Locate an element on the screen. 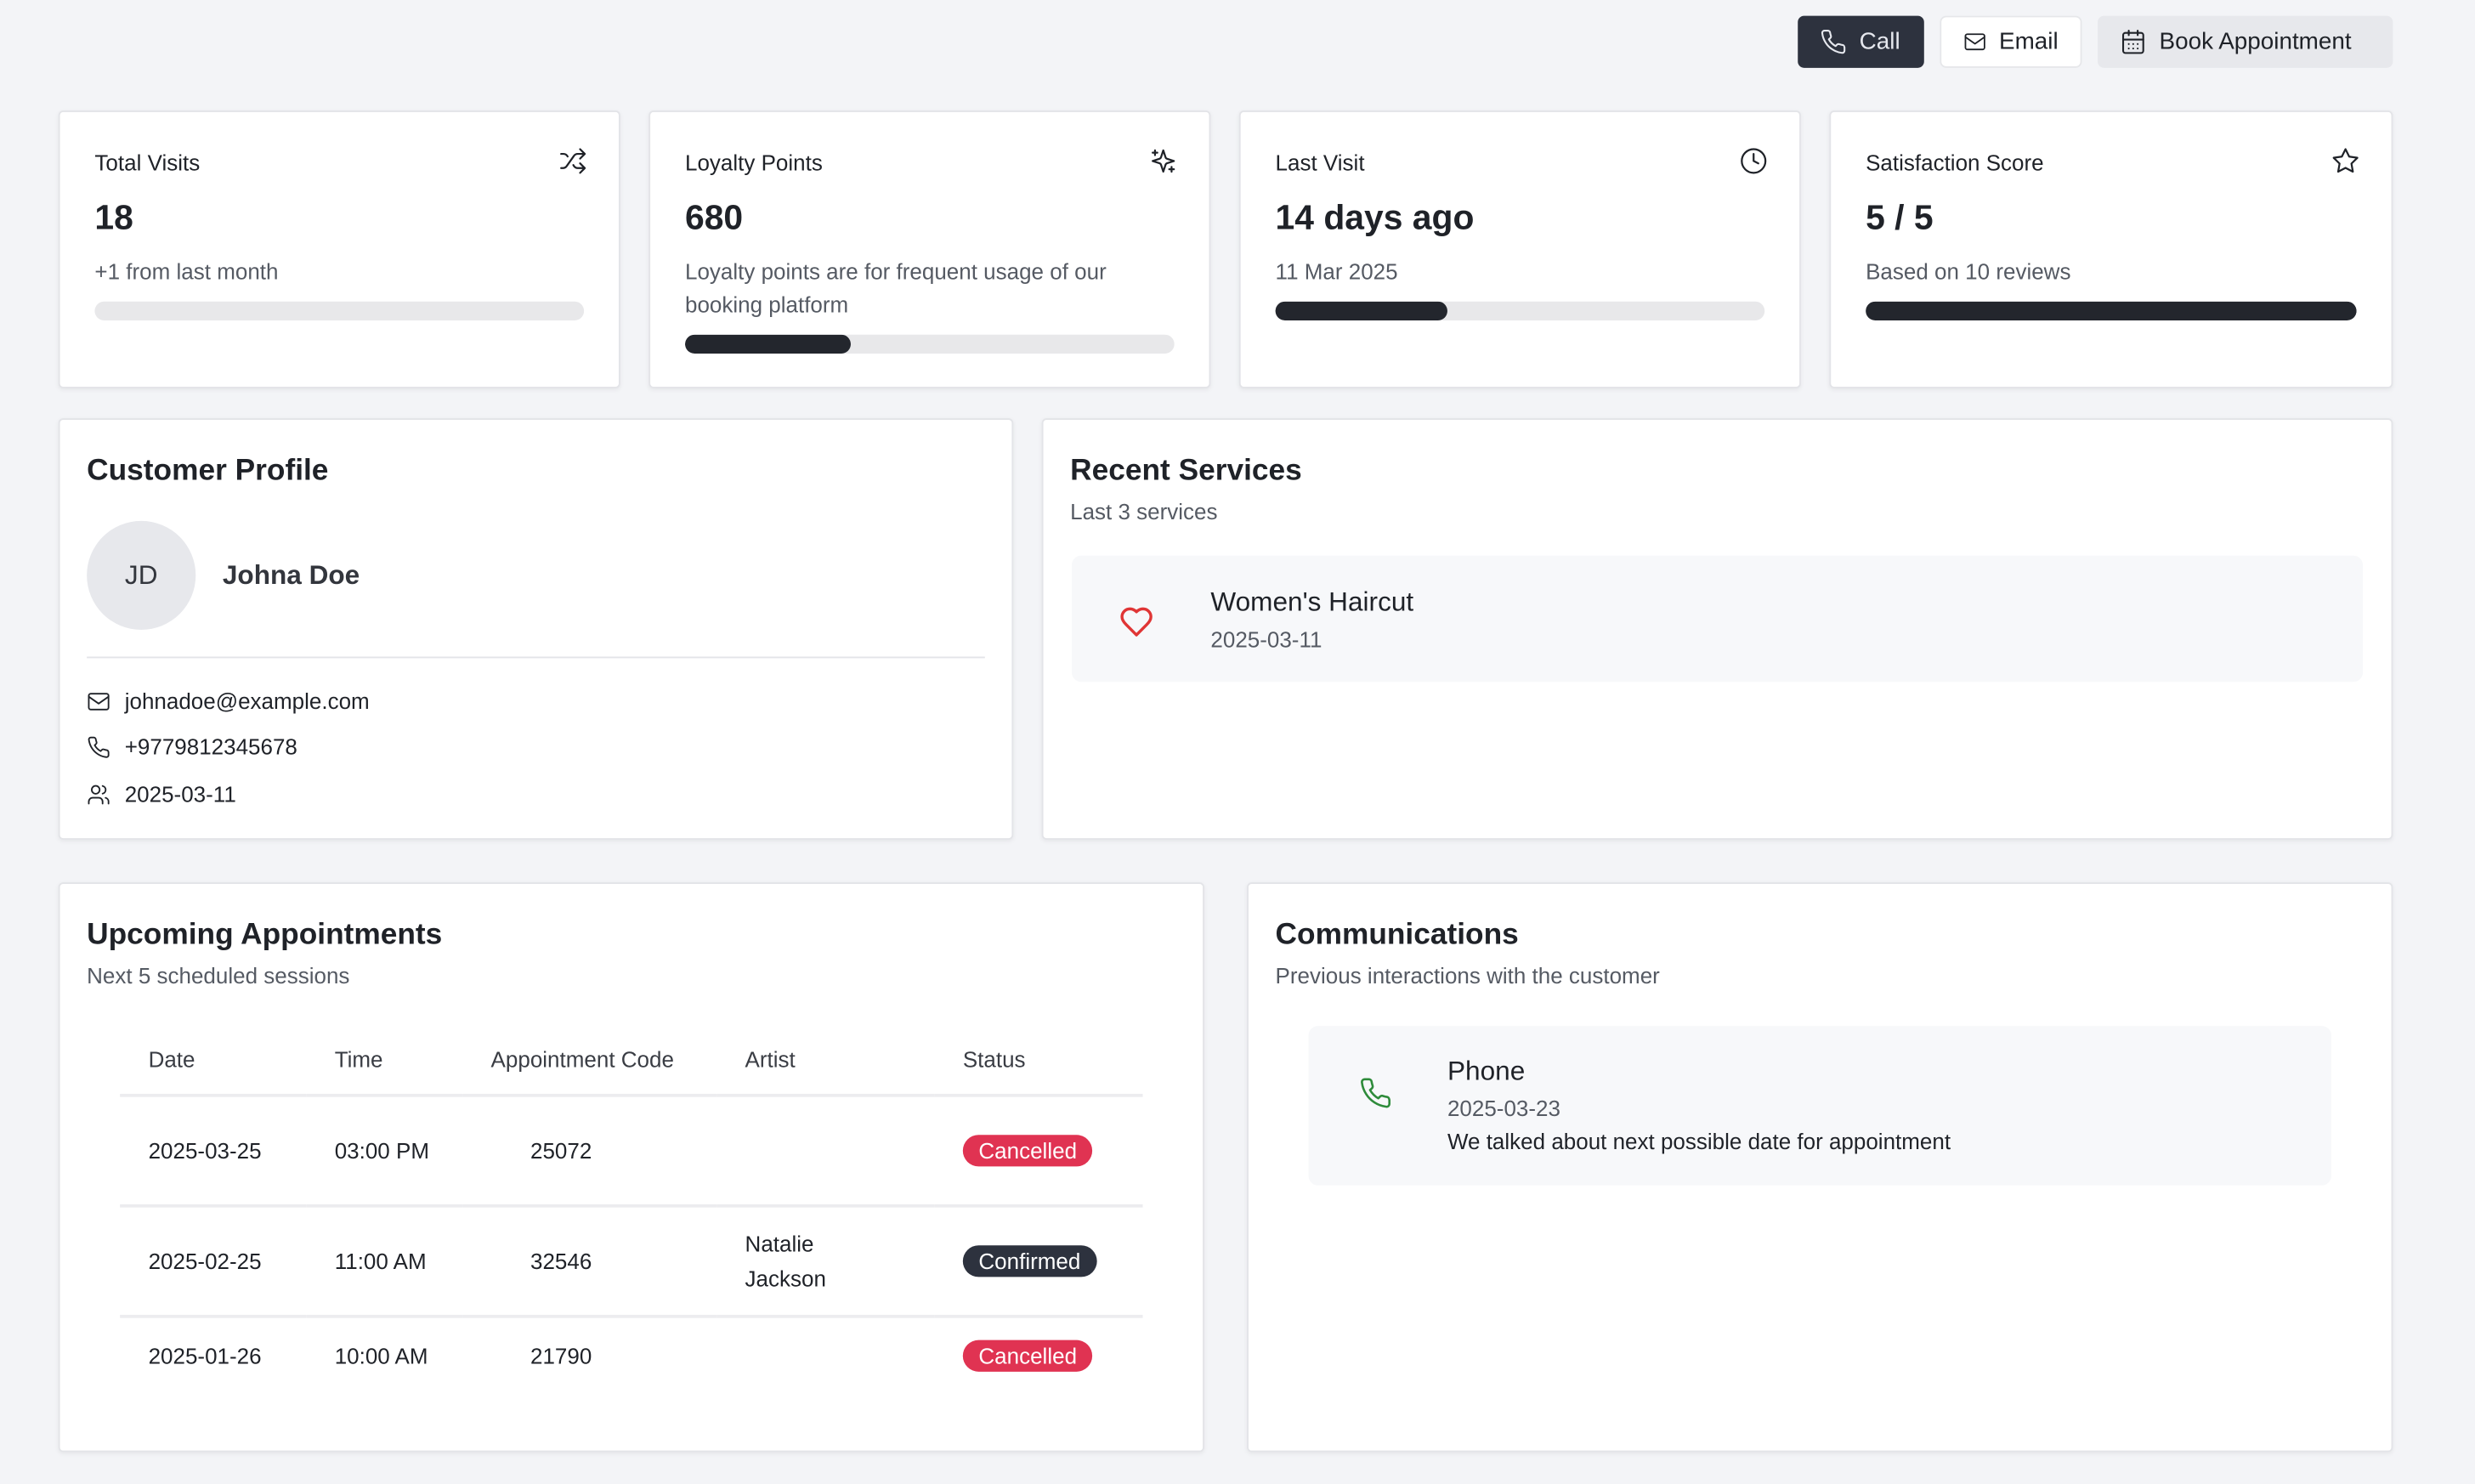 The width and height of the screenshot is (2475, 1484). section-title: Customer Profile is located at coordinates (208, 471).